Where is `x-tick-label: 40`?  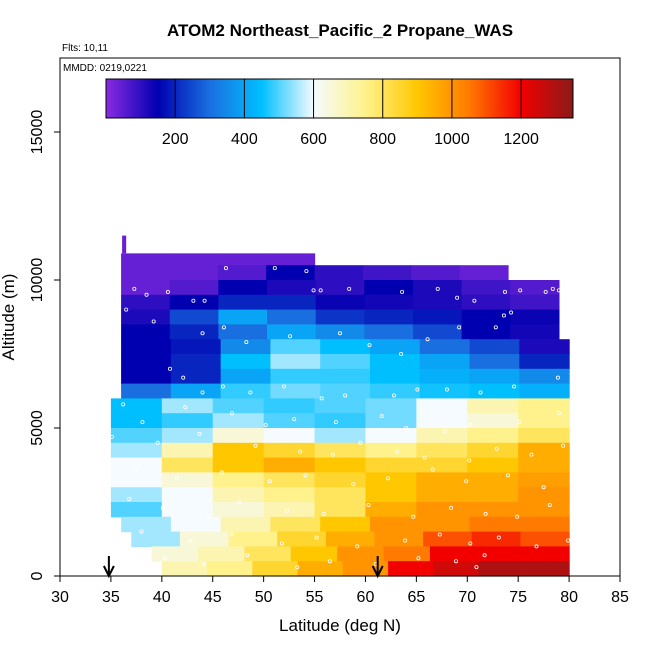
x-tick-label: 40 is located at coordinates (162, 597).